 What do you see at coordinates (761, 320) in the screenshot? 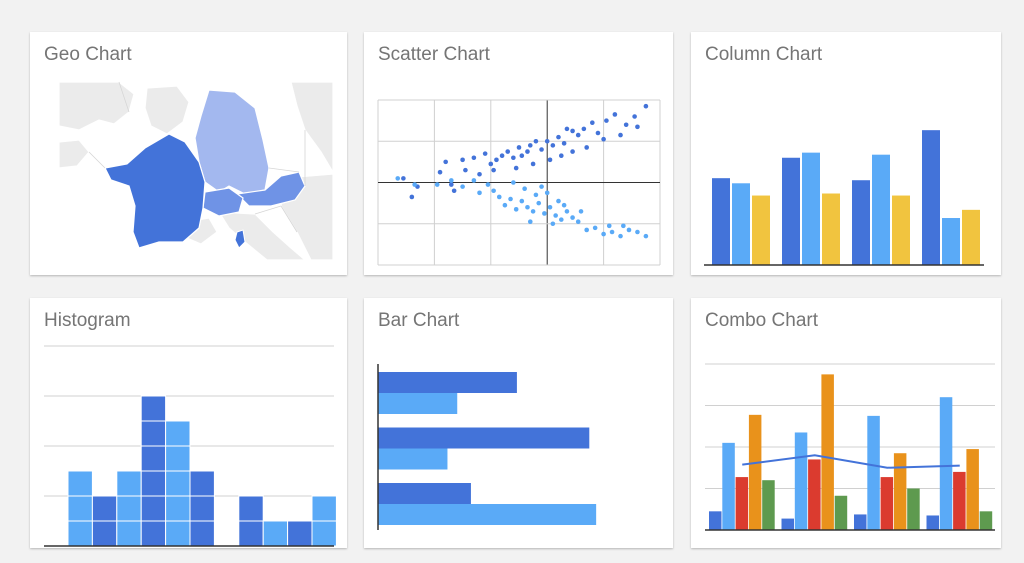
I see `card-title: Combo Chart` at bounding box center [761, 320].